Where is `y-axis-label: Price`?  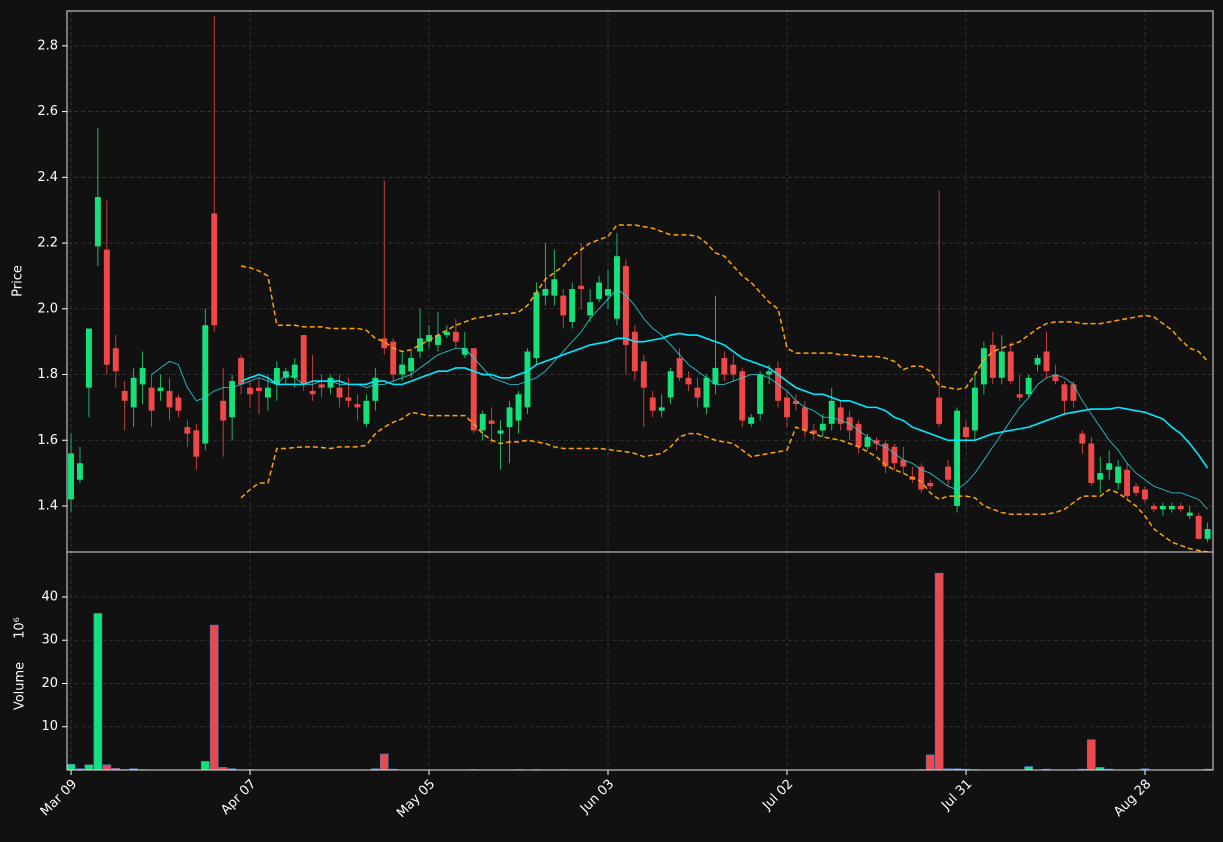
y-axis-label: Price is located at coordinates (18, 281).